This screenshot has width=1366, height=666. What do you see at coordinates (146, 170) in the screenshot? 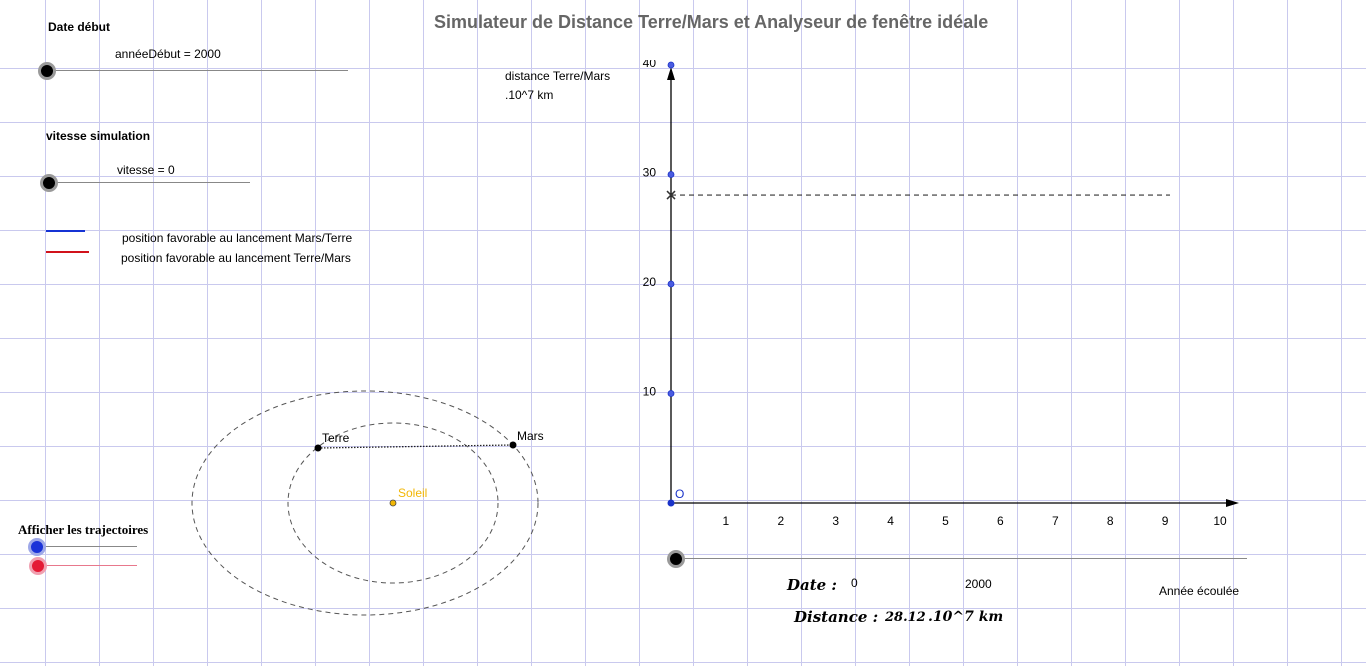
I see `speed-slider-label: vitesse = 0` at bounding box center [146, 170].